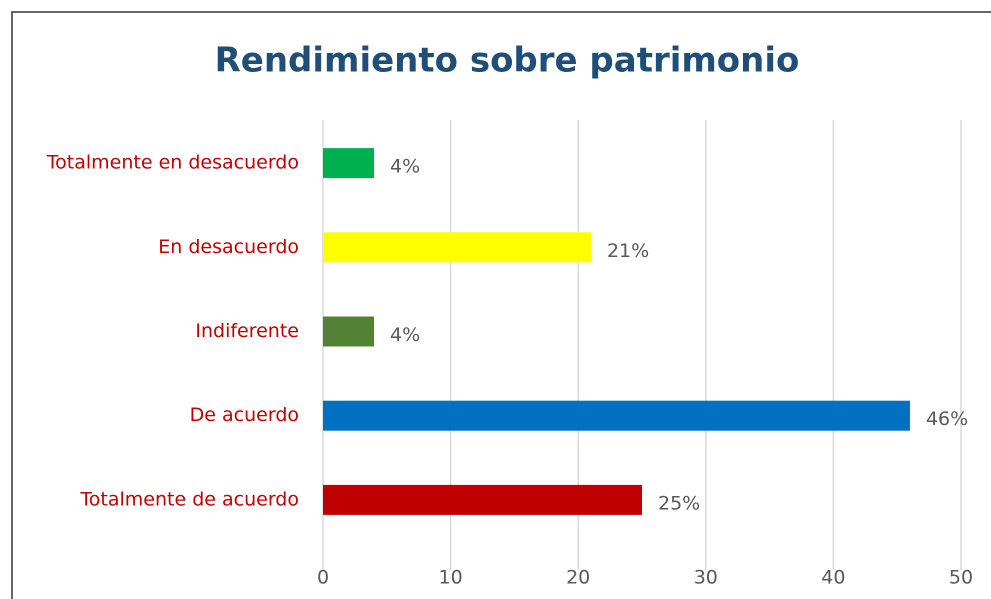 The height and width of the screenshot is (599, 991). Describe the element at coordinates (961, 578) in the screenshot. I see `x-tick-label: 50` at that location.